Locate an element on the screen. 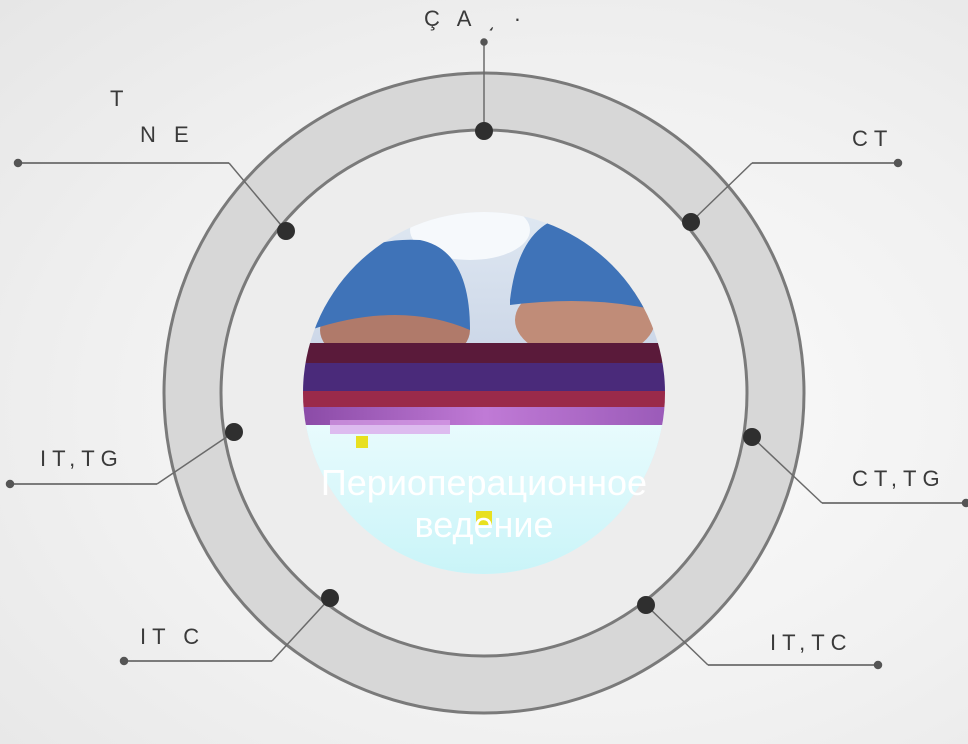  center-title: Периоперационное ведение is located at coordinates (484, 504).